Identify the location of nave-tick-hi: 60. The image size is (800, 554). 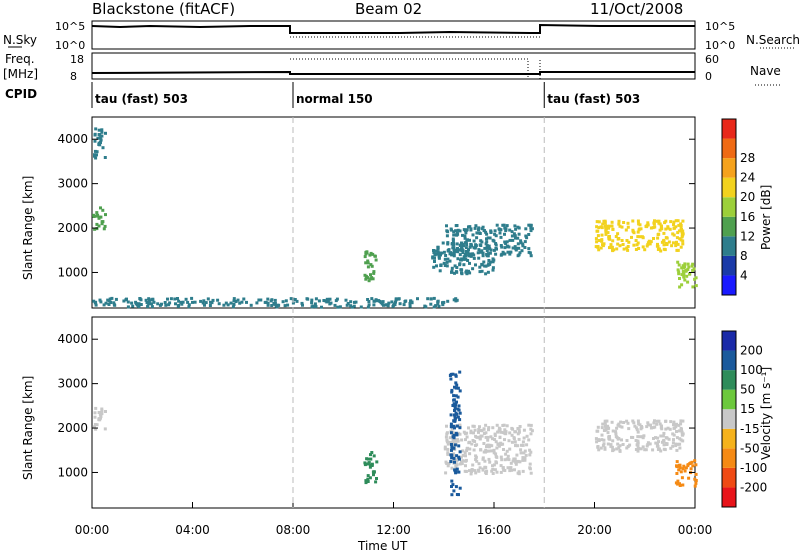
(712, 59).